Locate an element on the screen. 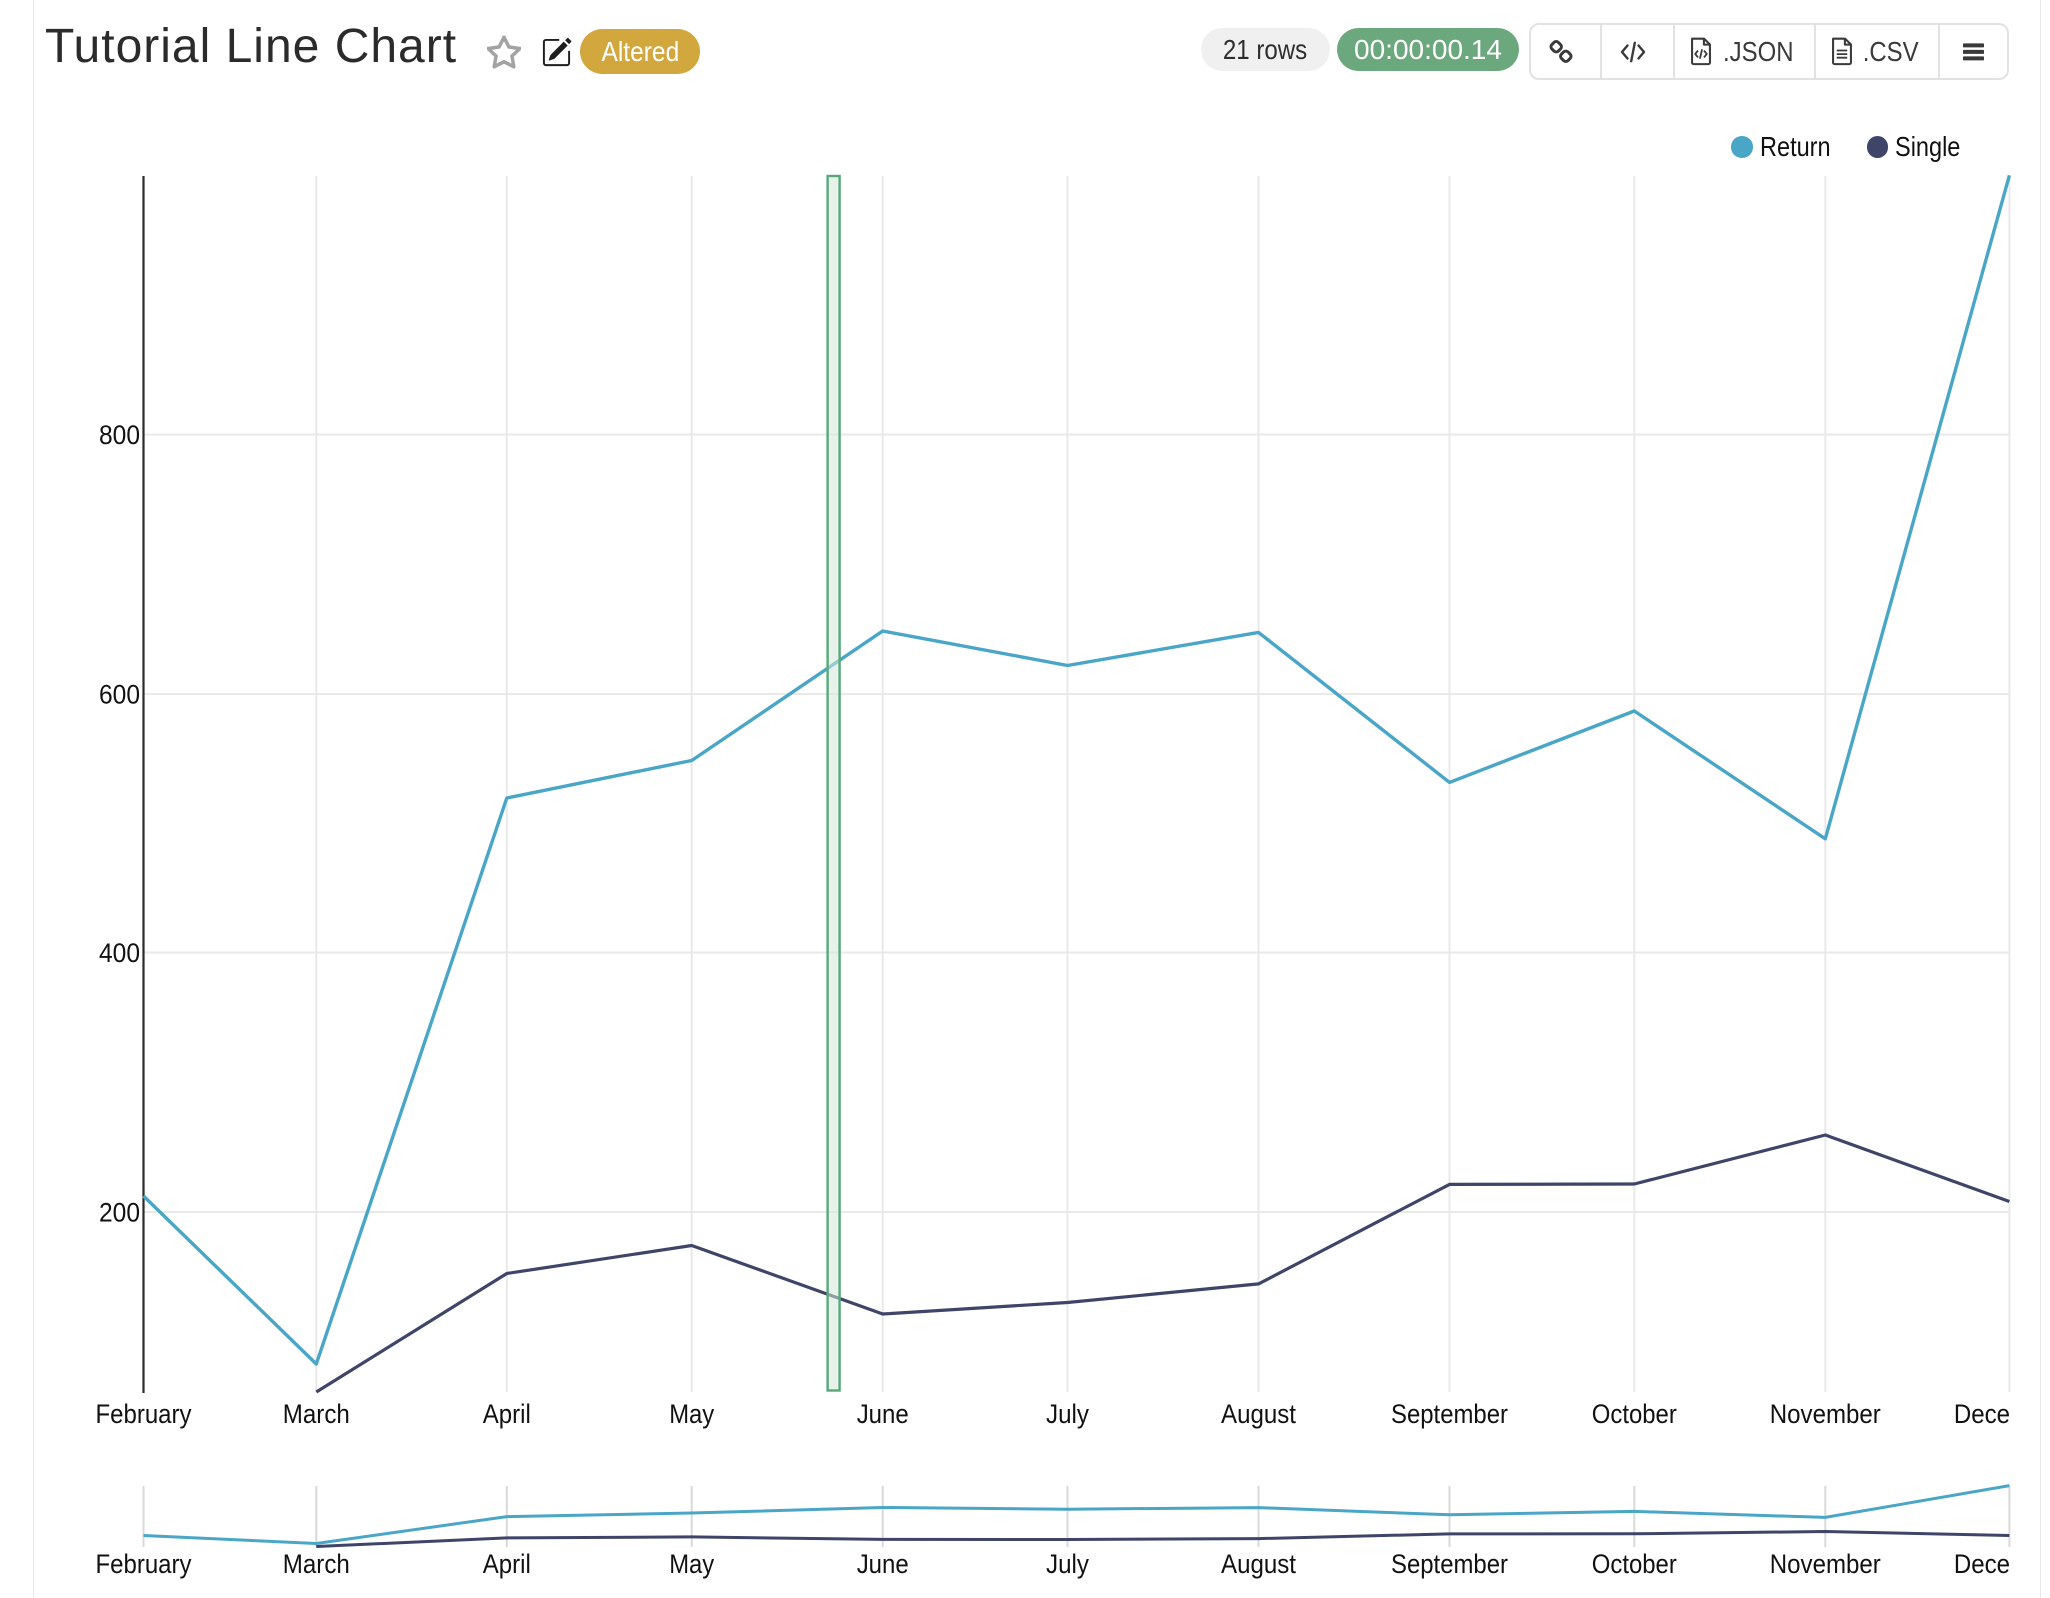 This screenshot has width=2050, height=1598. svg-text: 400 is located at coordinates (119, 953).